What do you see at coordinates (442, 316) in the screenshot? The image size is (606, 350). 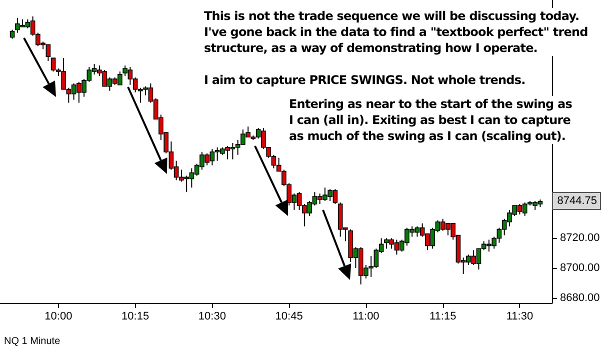 I see `x-tick-label: 11:15` at bounding box center [442, 316].